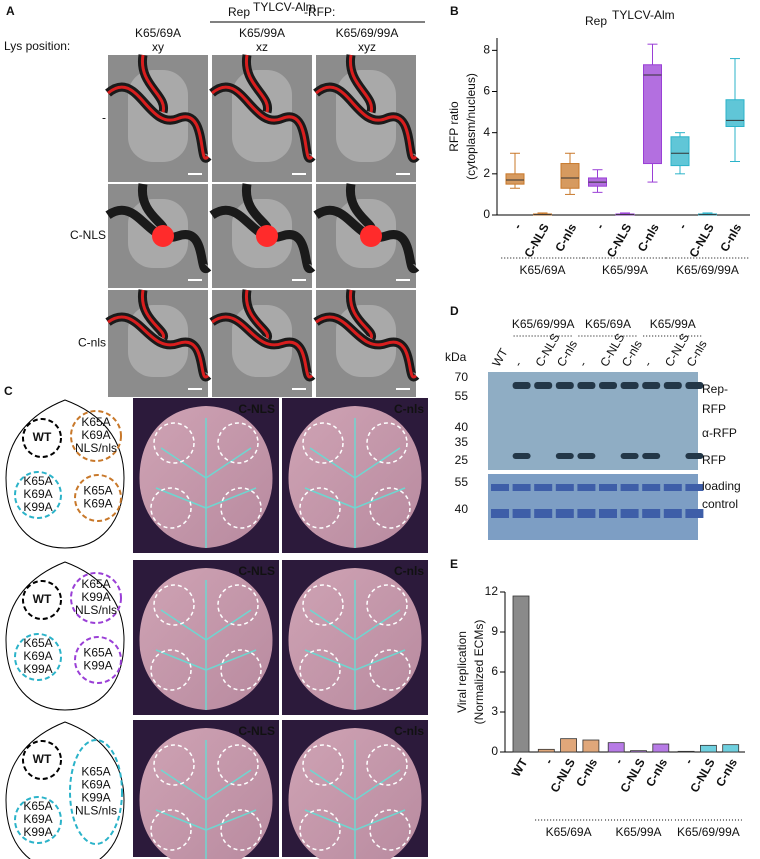  I want to click on marker-label: 35, so click(462, 442).